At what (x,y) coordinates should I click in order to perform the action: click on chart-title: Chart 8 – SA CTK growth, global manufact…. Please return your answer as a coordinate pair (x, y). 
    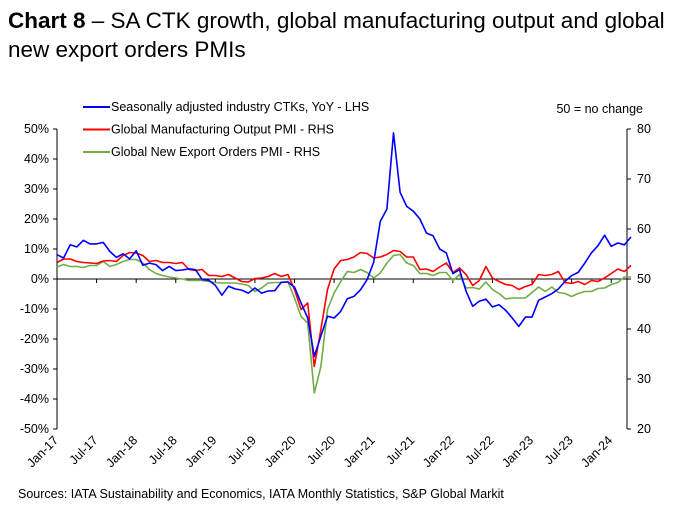
    Looking at the image, I should click on (340, 35).